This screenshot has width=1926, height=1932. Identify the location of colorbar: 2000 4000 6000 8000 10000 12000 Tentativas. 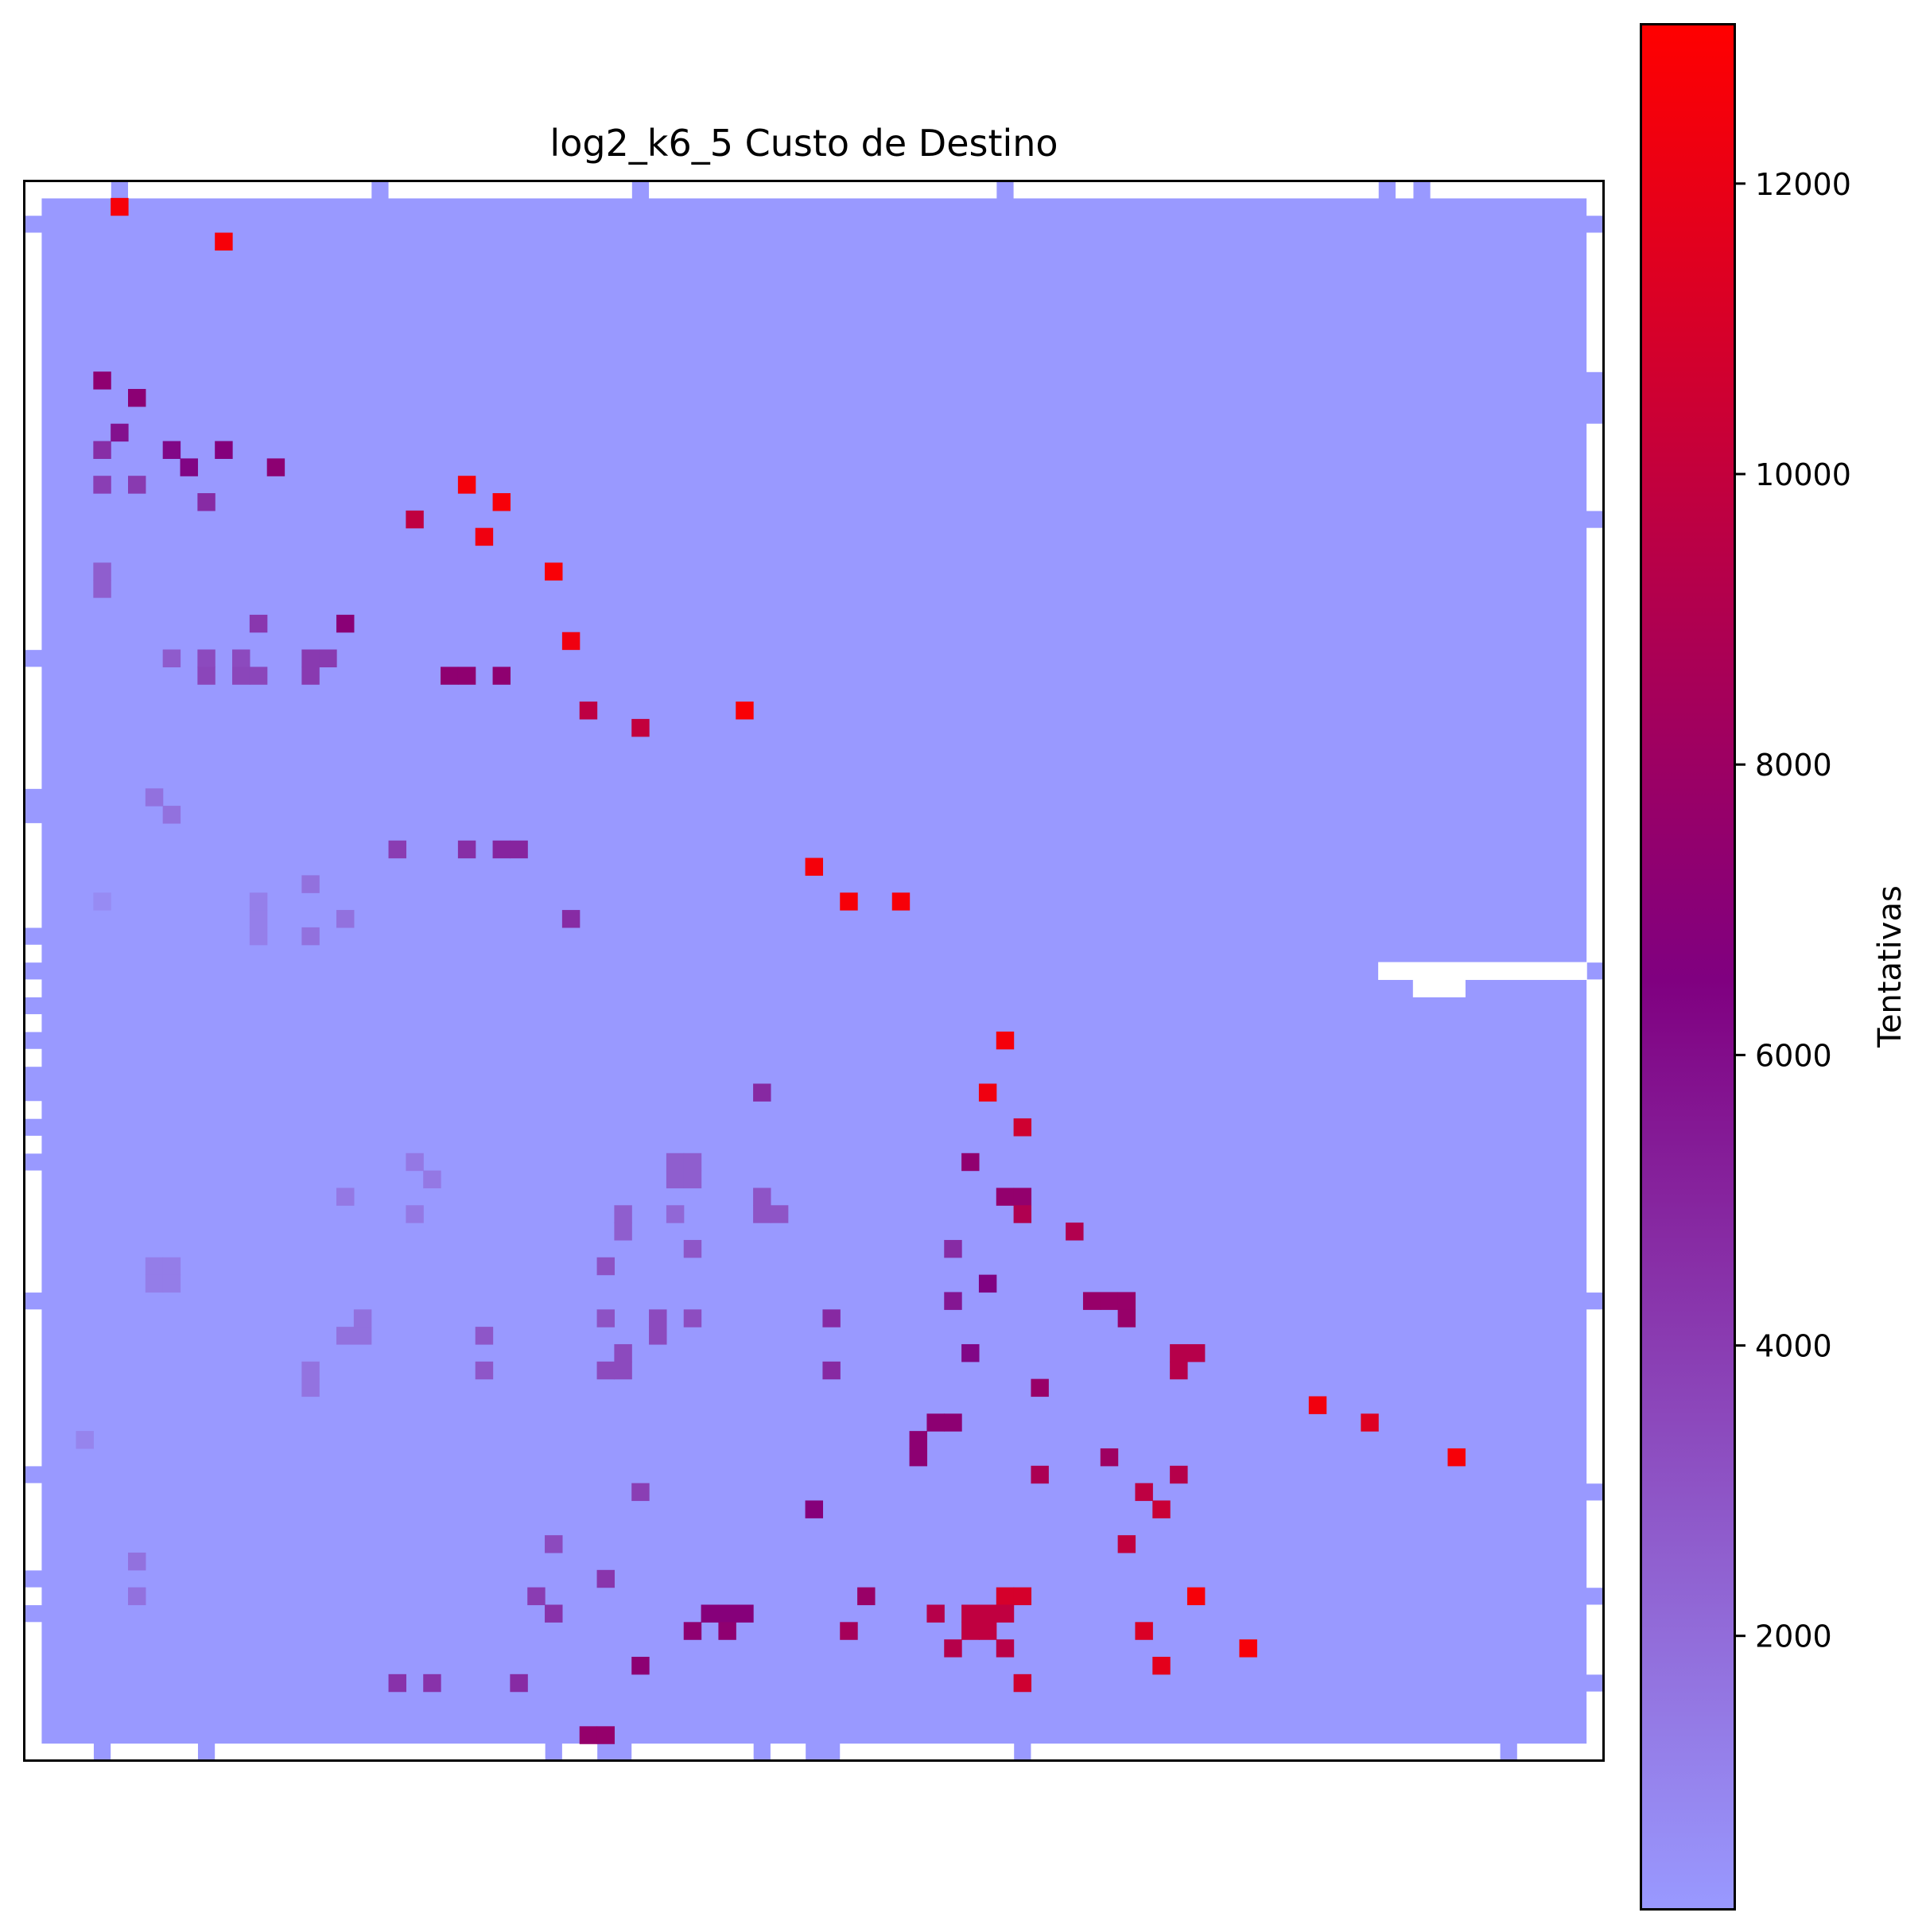
(1774, 967).